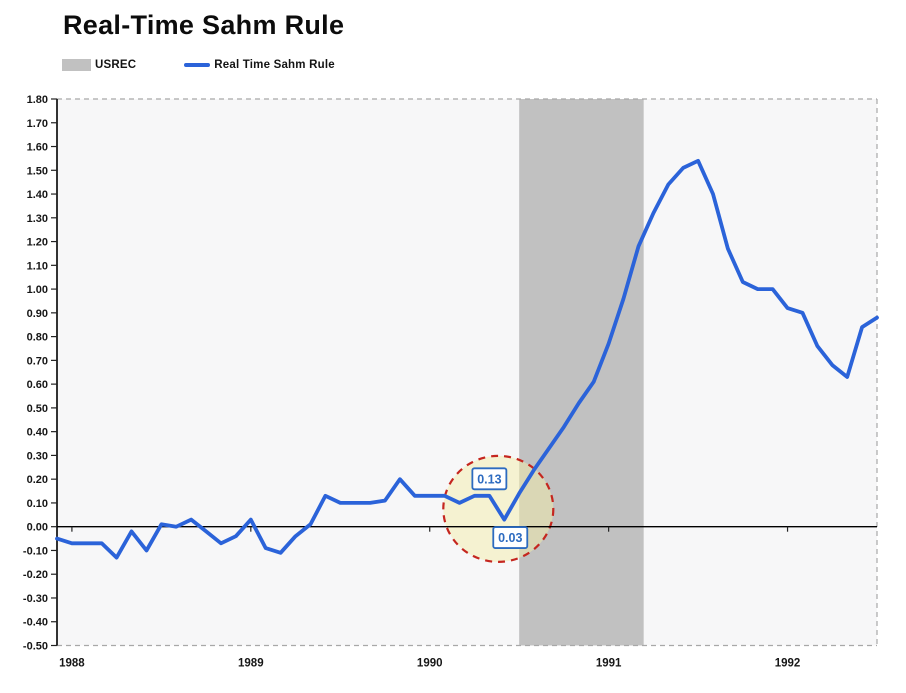  What do you see at coordinates (37, 290) in the screenshot?
I see `y-tick-label: 1.00` at bounding box center [37, 290].